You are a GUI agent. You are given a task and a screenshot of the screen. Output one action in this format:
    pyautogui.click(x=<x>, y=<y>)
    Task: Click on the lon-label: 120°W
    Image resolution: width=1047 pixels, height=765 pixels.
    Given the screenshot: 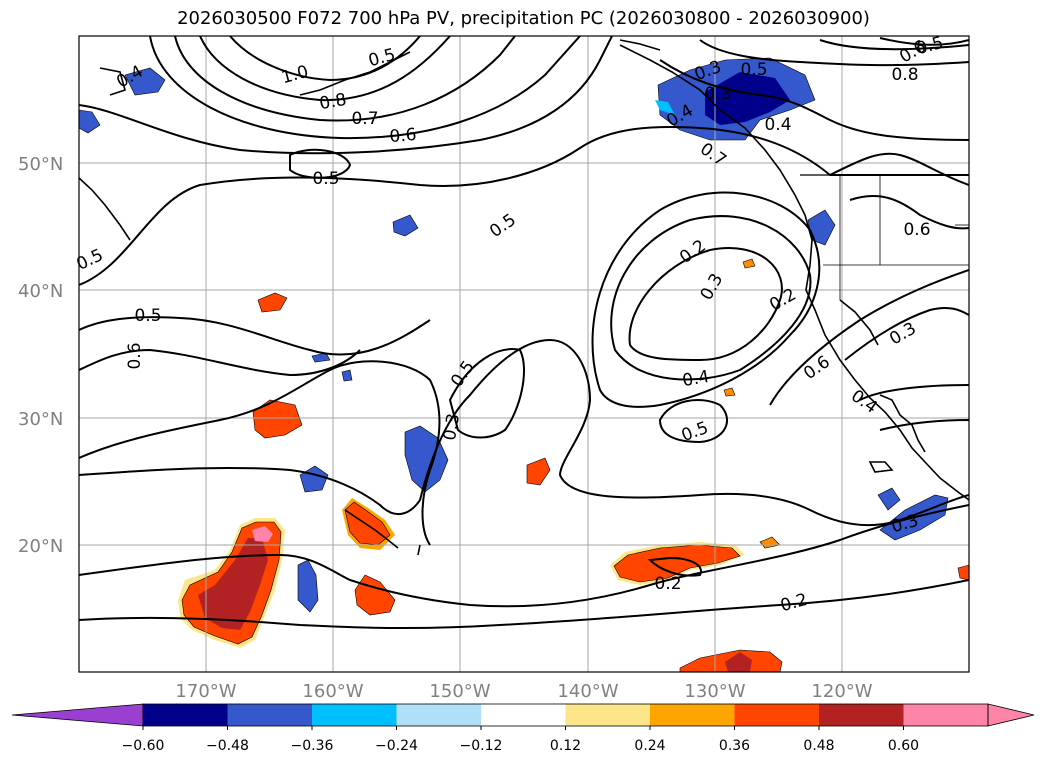 What is the action you would take?
    pyautogui.click(x=841, y=691)
    